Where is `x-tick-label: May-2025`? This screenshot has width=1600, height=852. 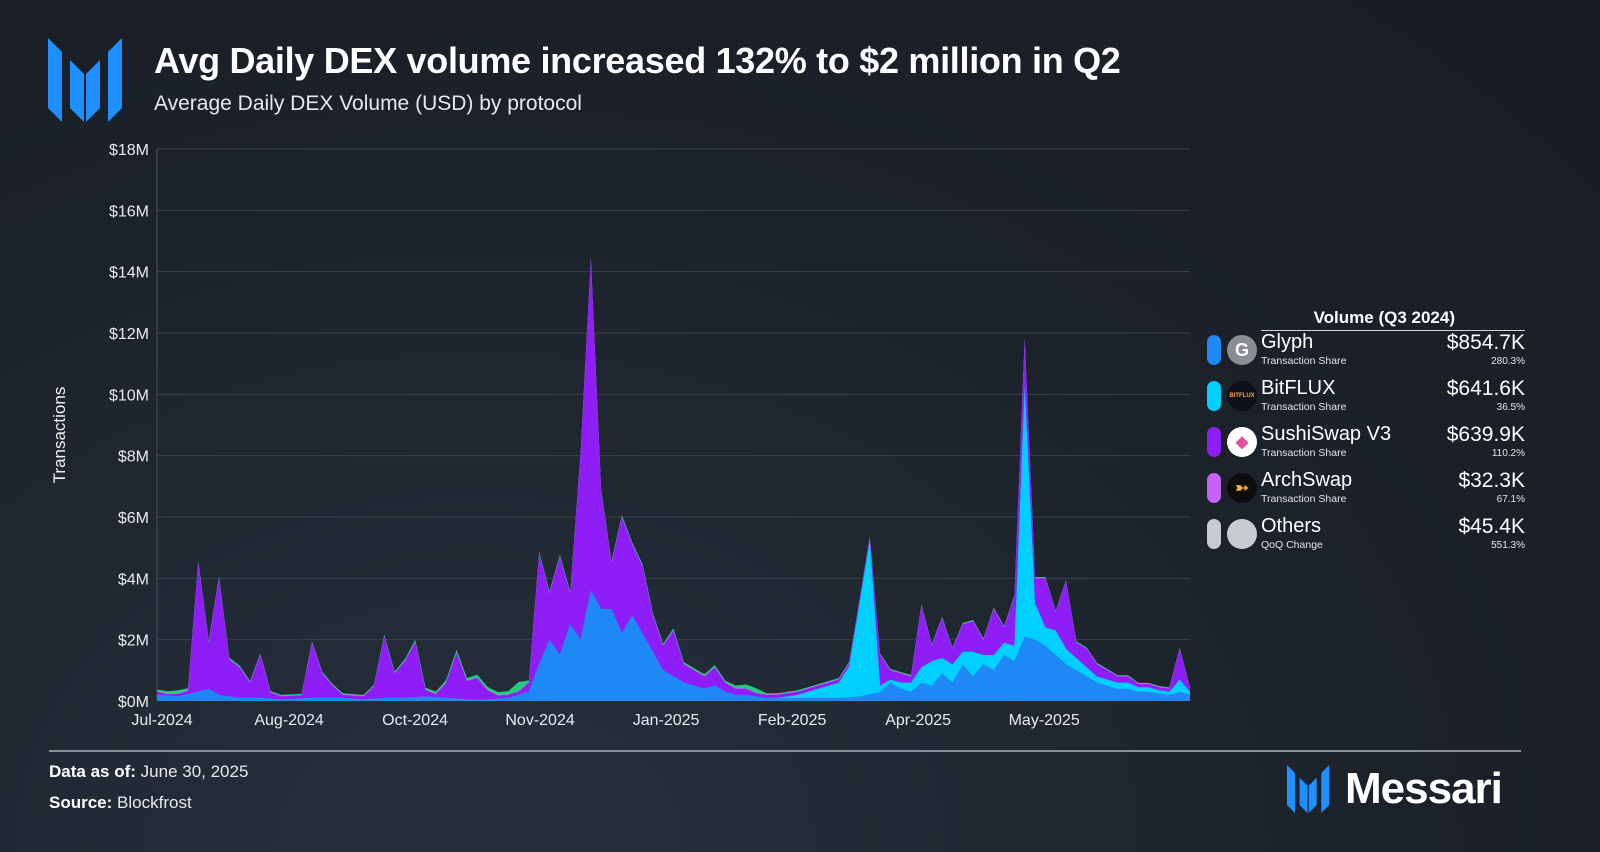 x-tick-label: May-2025 is located at coordinates (1044, 720).